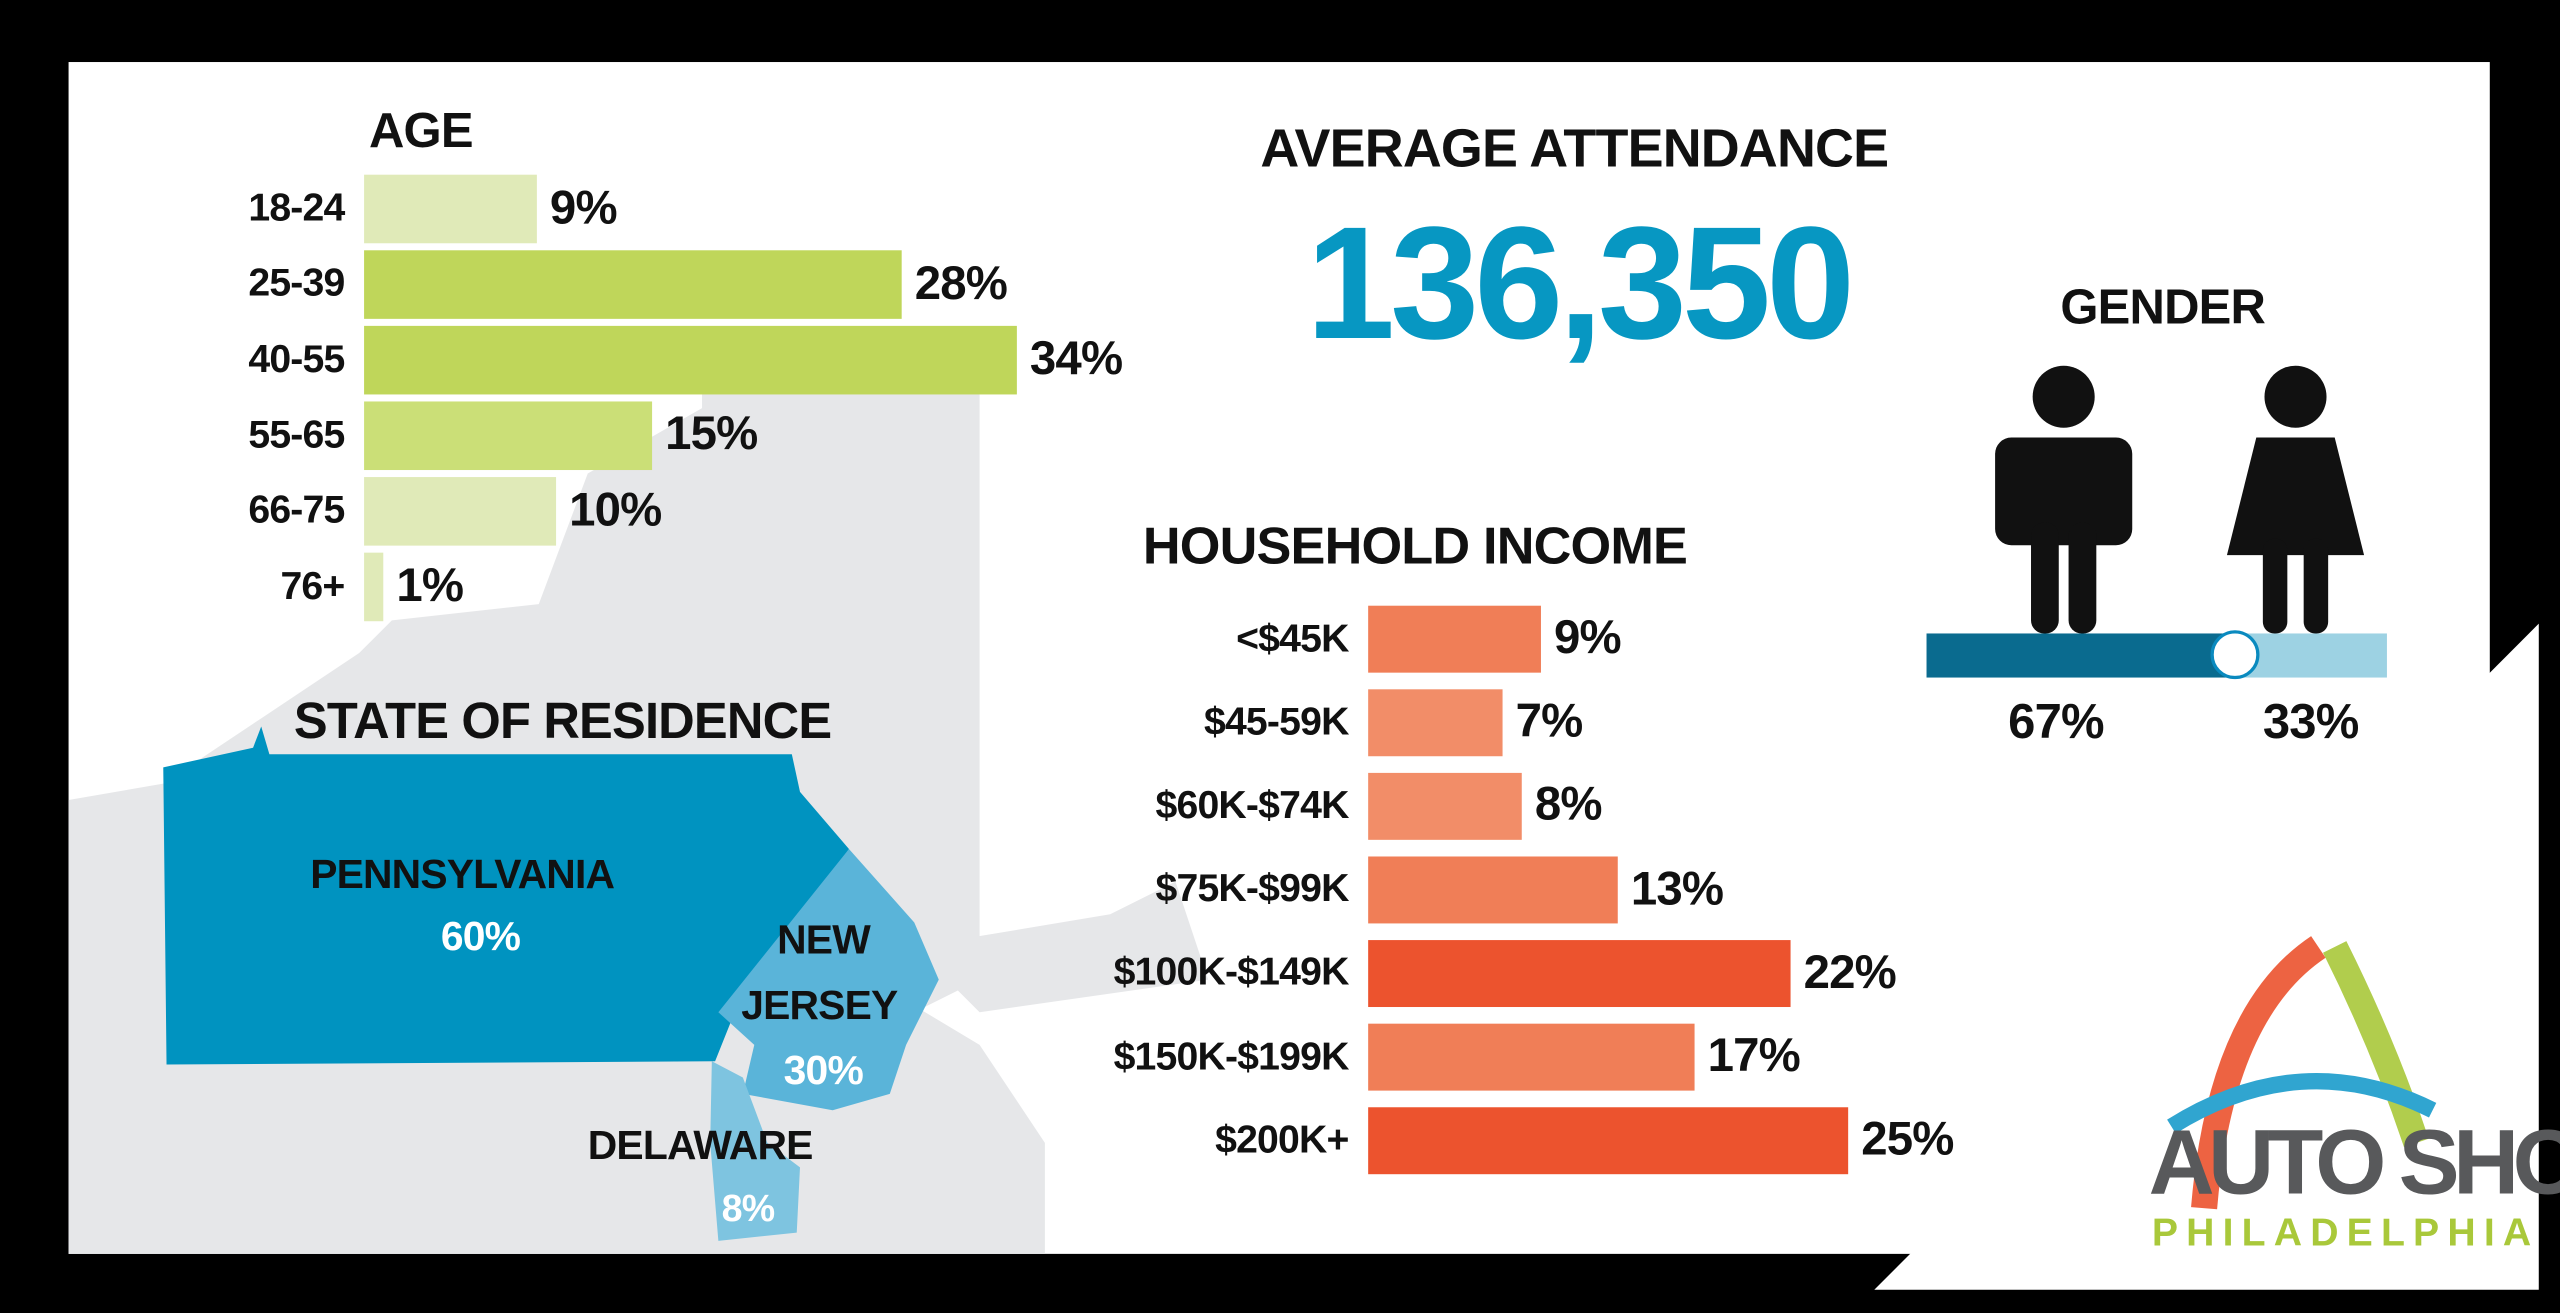  I want to click on map-new-jersey, so click(828, 979).